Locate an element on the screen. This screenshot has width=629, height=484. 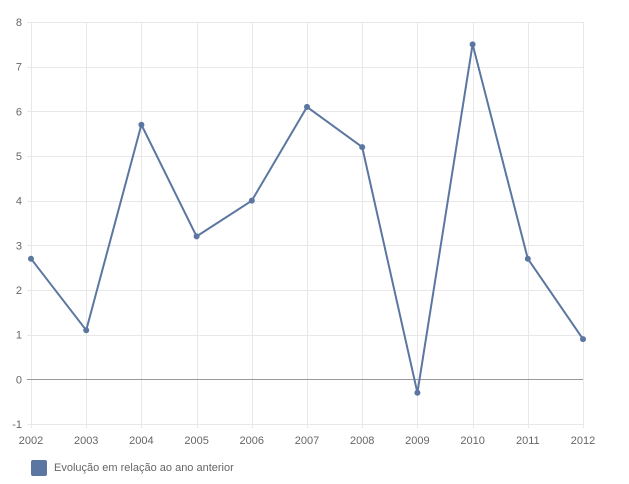
y-tick-label: 2 is located at coordinates (19, 291).